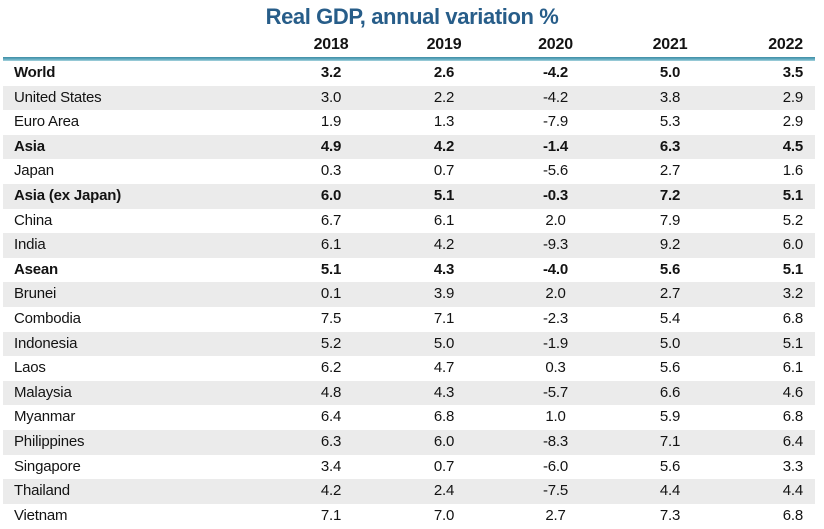 The width and height of the screenshot is (824, 529). I want to click on table-row: China 6.7 6.1 2.0 7.9 5.2, so click(409, 221).